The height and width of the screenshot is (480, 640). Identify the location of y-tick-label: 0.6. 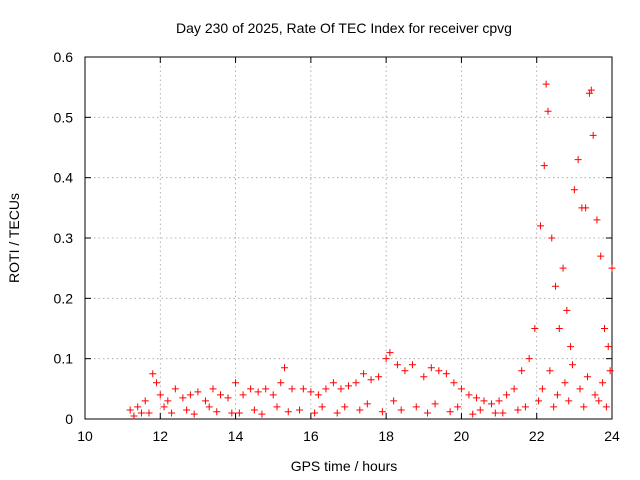
(64, 57).